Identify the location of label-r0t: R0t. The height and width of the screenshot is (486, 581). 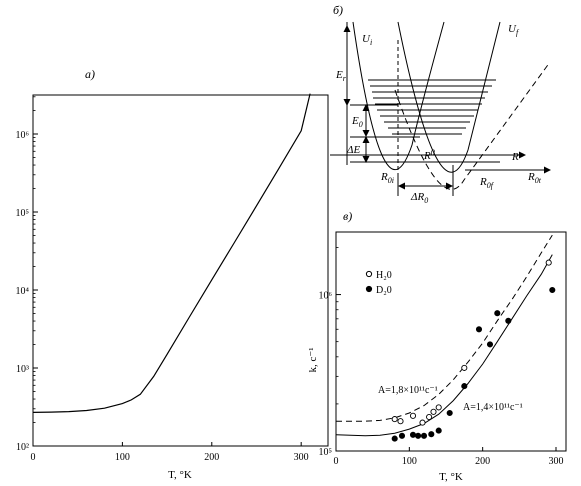
(534, 178).